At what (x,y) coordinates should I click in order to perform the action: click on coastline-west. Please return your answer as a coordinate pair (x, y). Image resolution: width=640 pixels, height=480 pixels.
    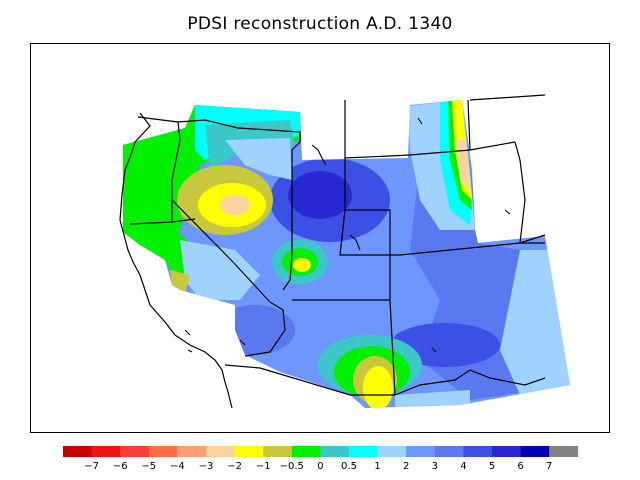
    Looking at the image, I should click on (176, 260).